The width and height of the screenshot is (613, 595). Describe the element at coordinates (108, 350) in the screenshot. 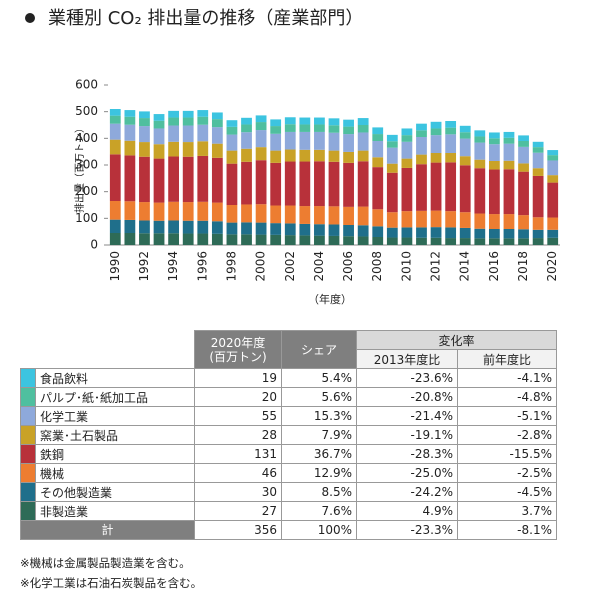

I see `blank-cell` at that location.